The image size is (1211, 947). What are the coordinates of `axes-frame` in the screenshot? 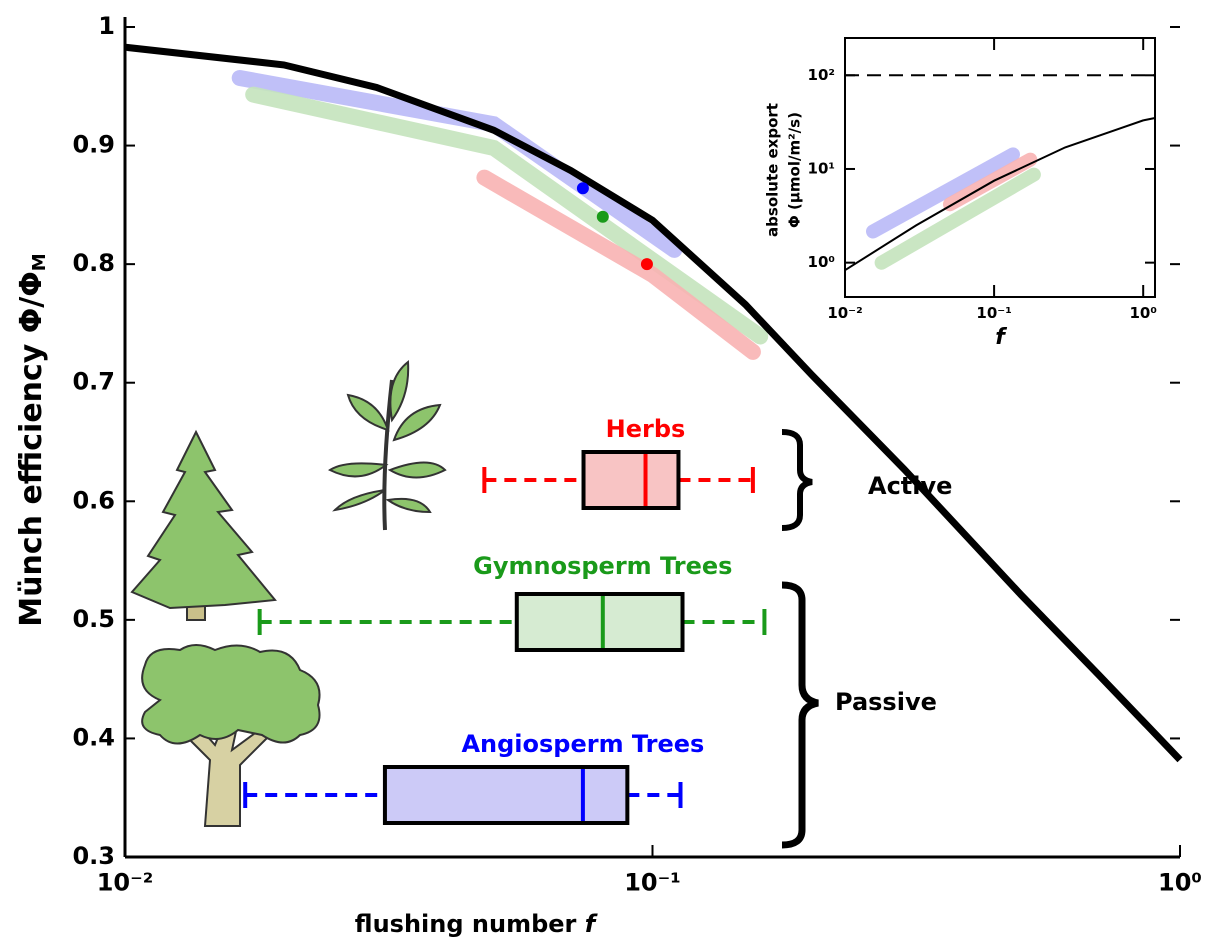 It's located at (1000, 167).